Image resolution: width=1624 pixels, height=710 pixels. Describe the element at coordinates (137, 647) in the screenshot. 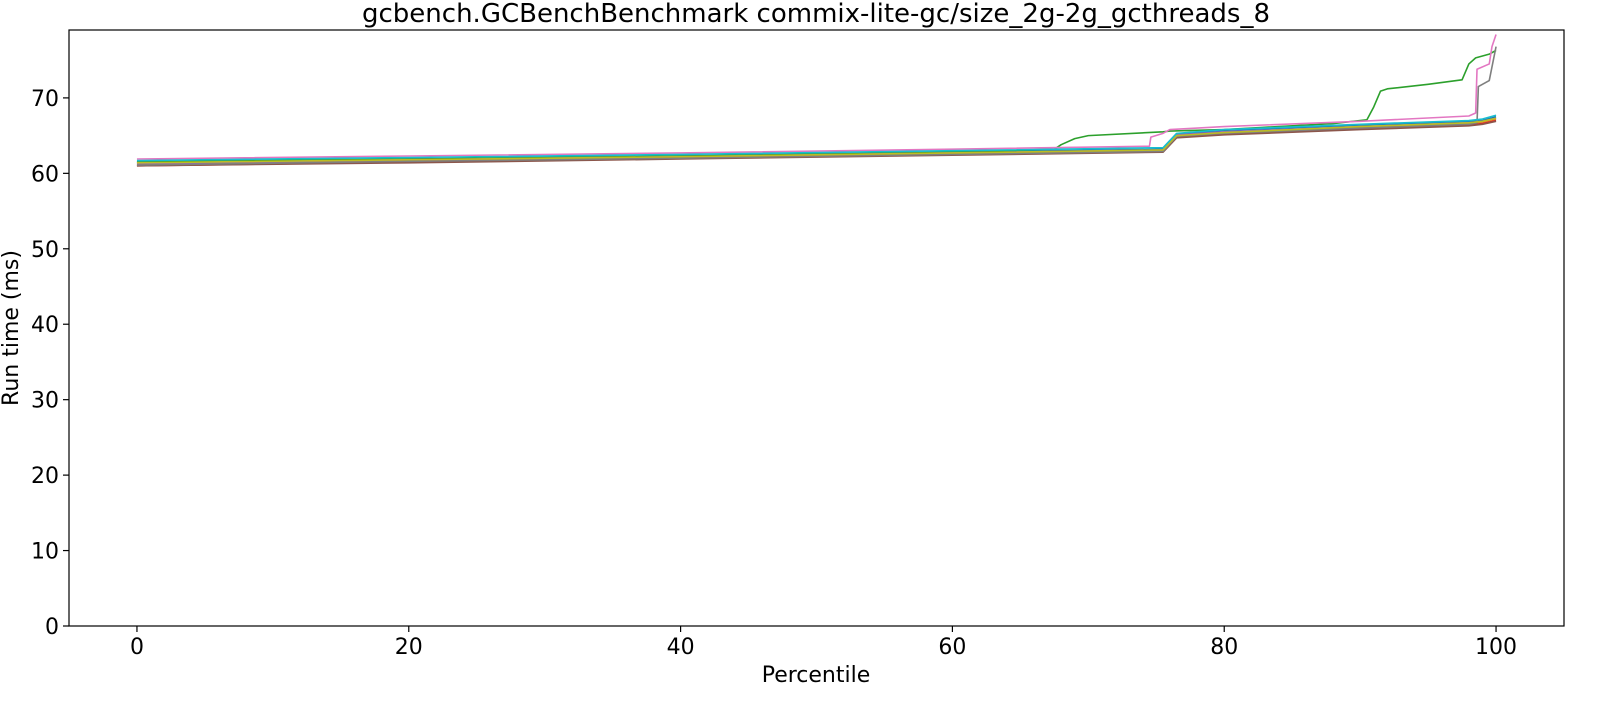

I see `x-tick-label: 0` at that location.